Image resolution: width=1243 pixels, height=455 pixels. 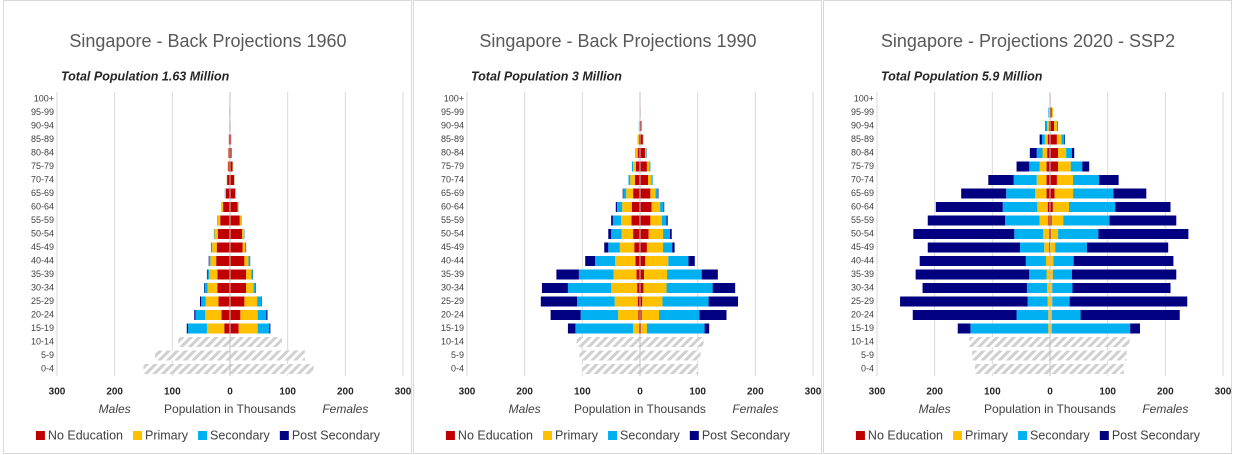 I want to click on x-tick-label: 100, so click(x=582, y=392).